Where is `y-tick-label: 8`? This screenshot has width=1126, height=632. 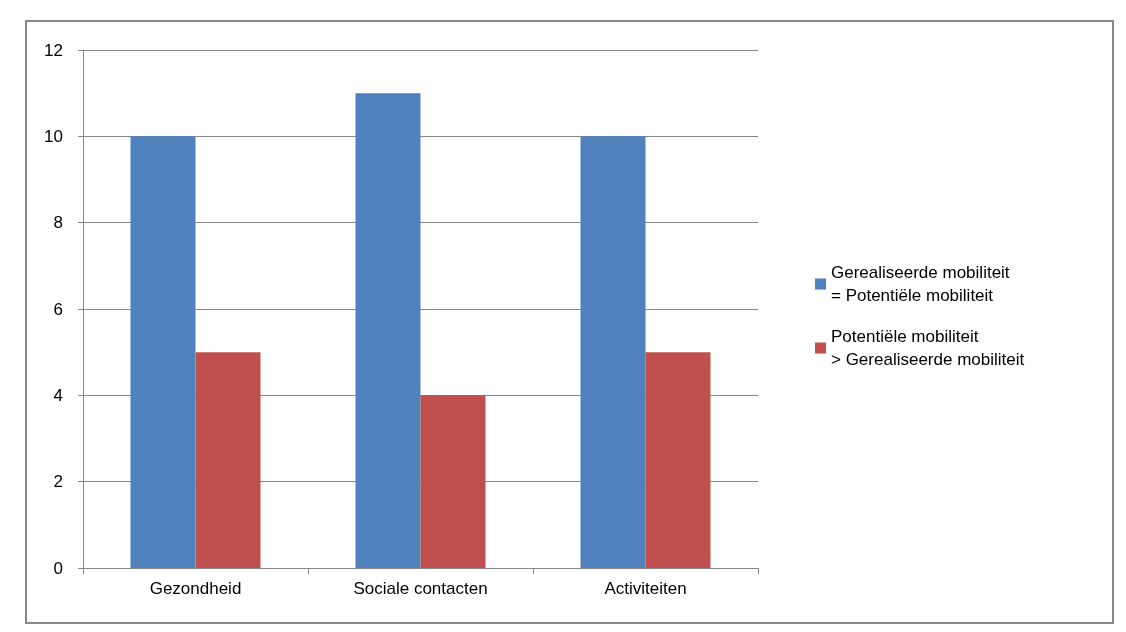 y-tick-label: 8 is located at coordinates (58, 223).